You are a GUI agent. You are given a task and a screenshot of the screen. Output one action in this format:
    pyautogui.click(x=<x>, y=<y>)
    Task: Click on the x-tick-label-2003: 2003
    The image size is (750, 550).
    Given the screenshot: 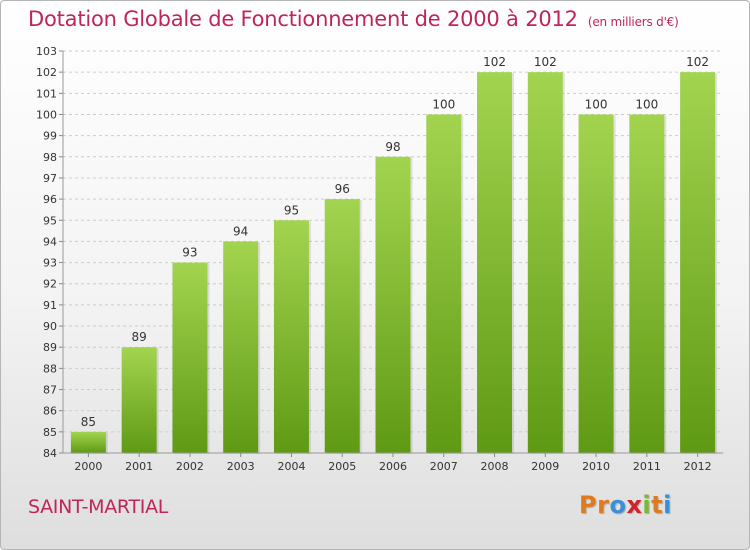 What is the action you would take?
    pyautogui.click(x=241, y=466)
    